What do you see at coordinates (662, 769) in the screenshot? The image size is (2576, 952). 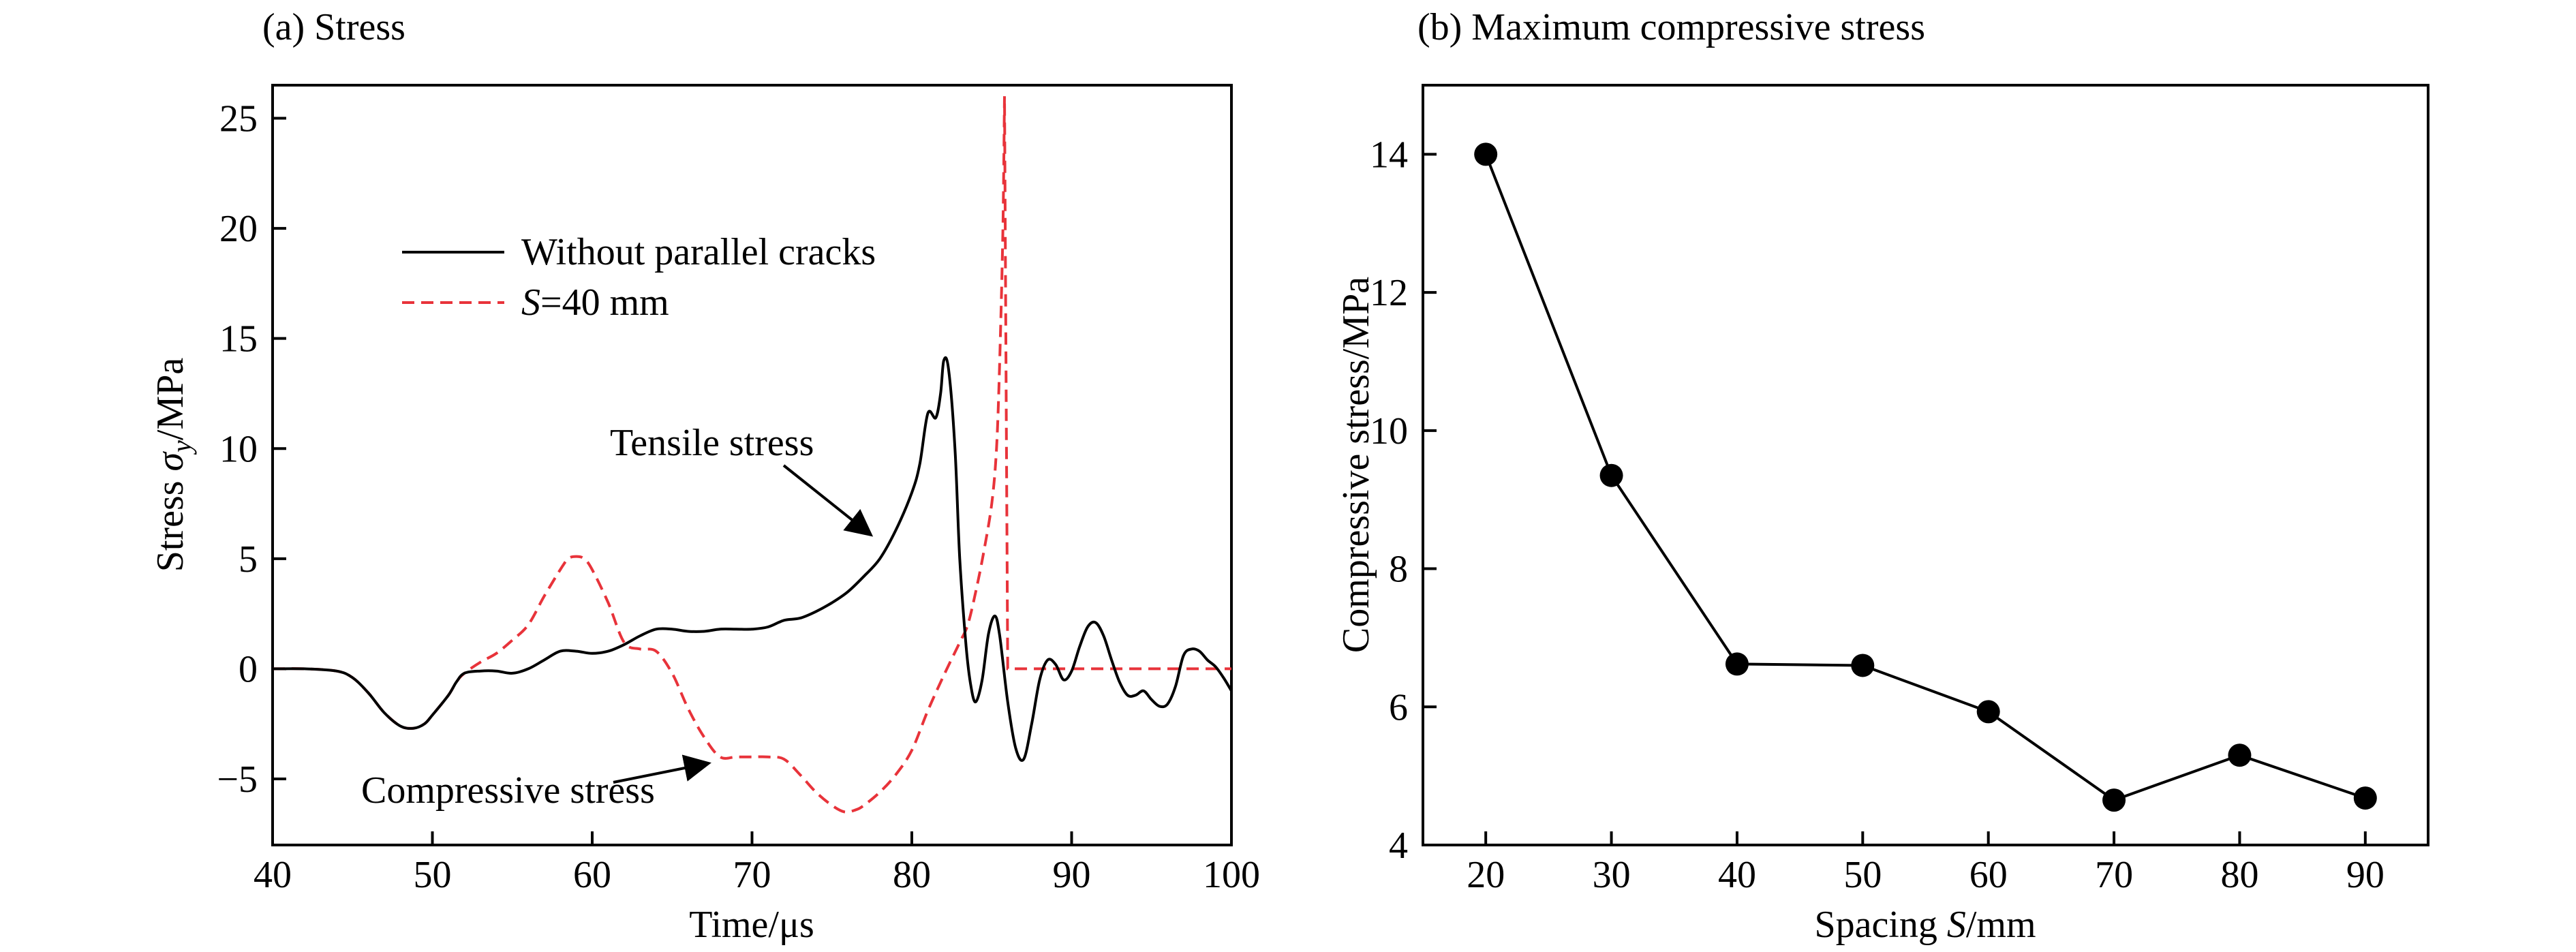 I see `arrow-compressive-stress` at bounding box center [662, 769].